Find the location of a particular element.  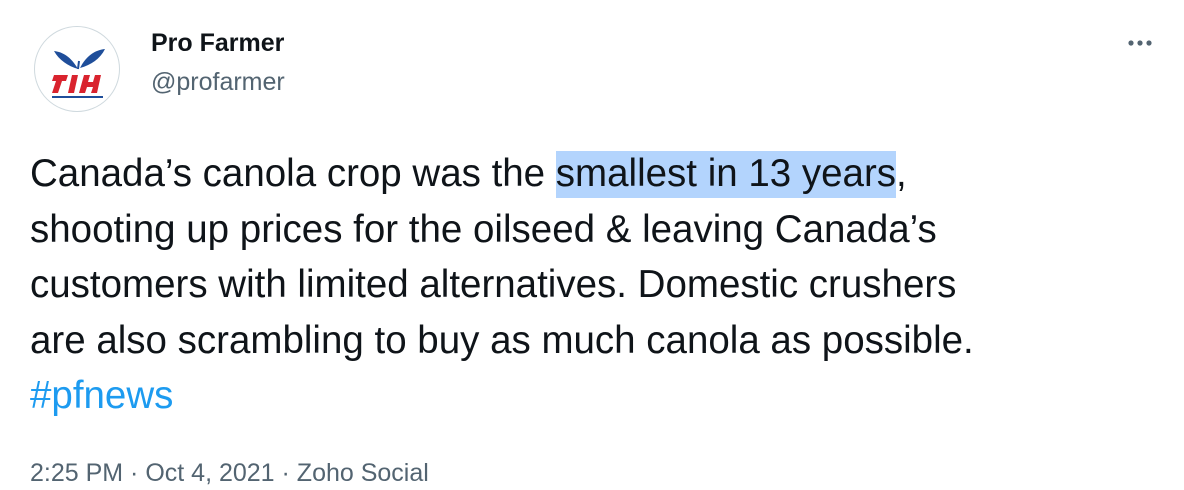

more-options-icon is located at coordinates (1140, 43).